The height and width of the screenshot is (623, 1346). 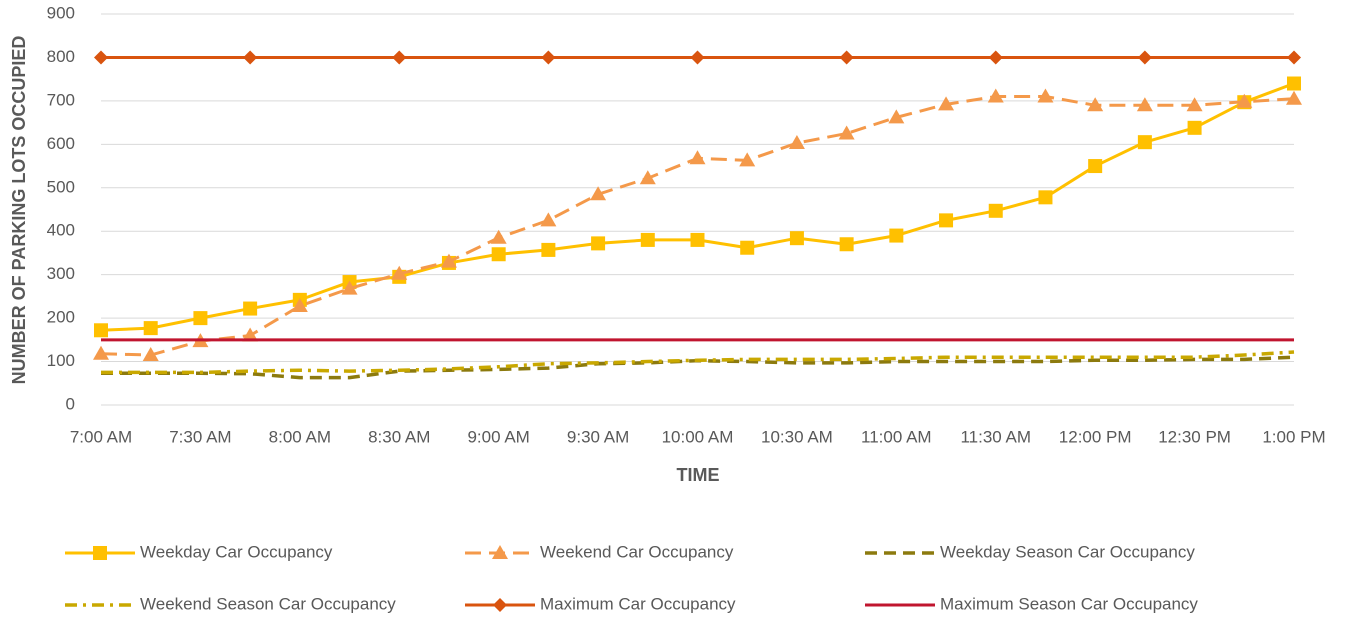 What do you see at coordinates (61, 360) in the screenshot?
I see `y-tick-label: 100` at bounding box center [61, 360].